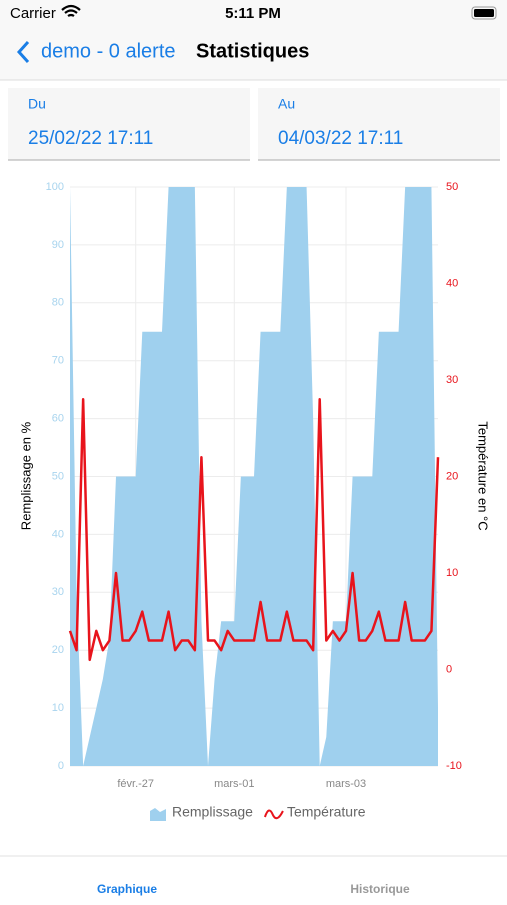 This screenshot has height=905, width=507. What do you see at coordinates (23, 52) in the screenshot?
I see `back-chevron` at bounding box center [23, 52].